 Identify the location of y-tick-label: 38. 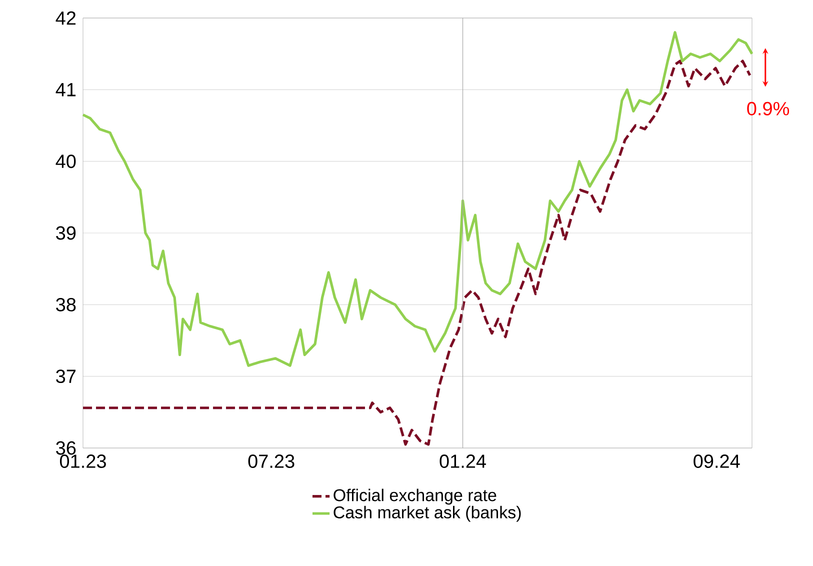
(66, 305).